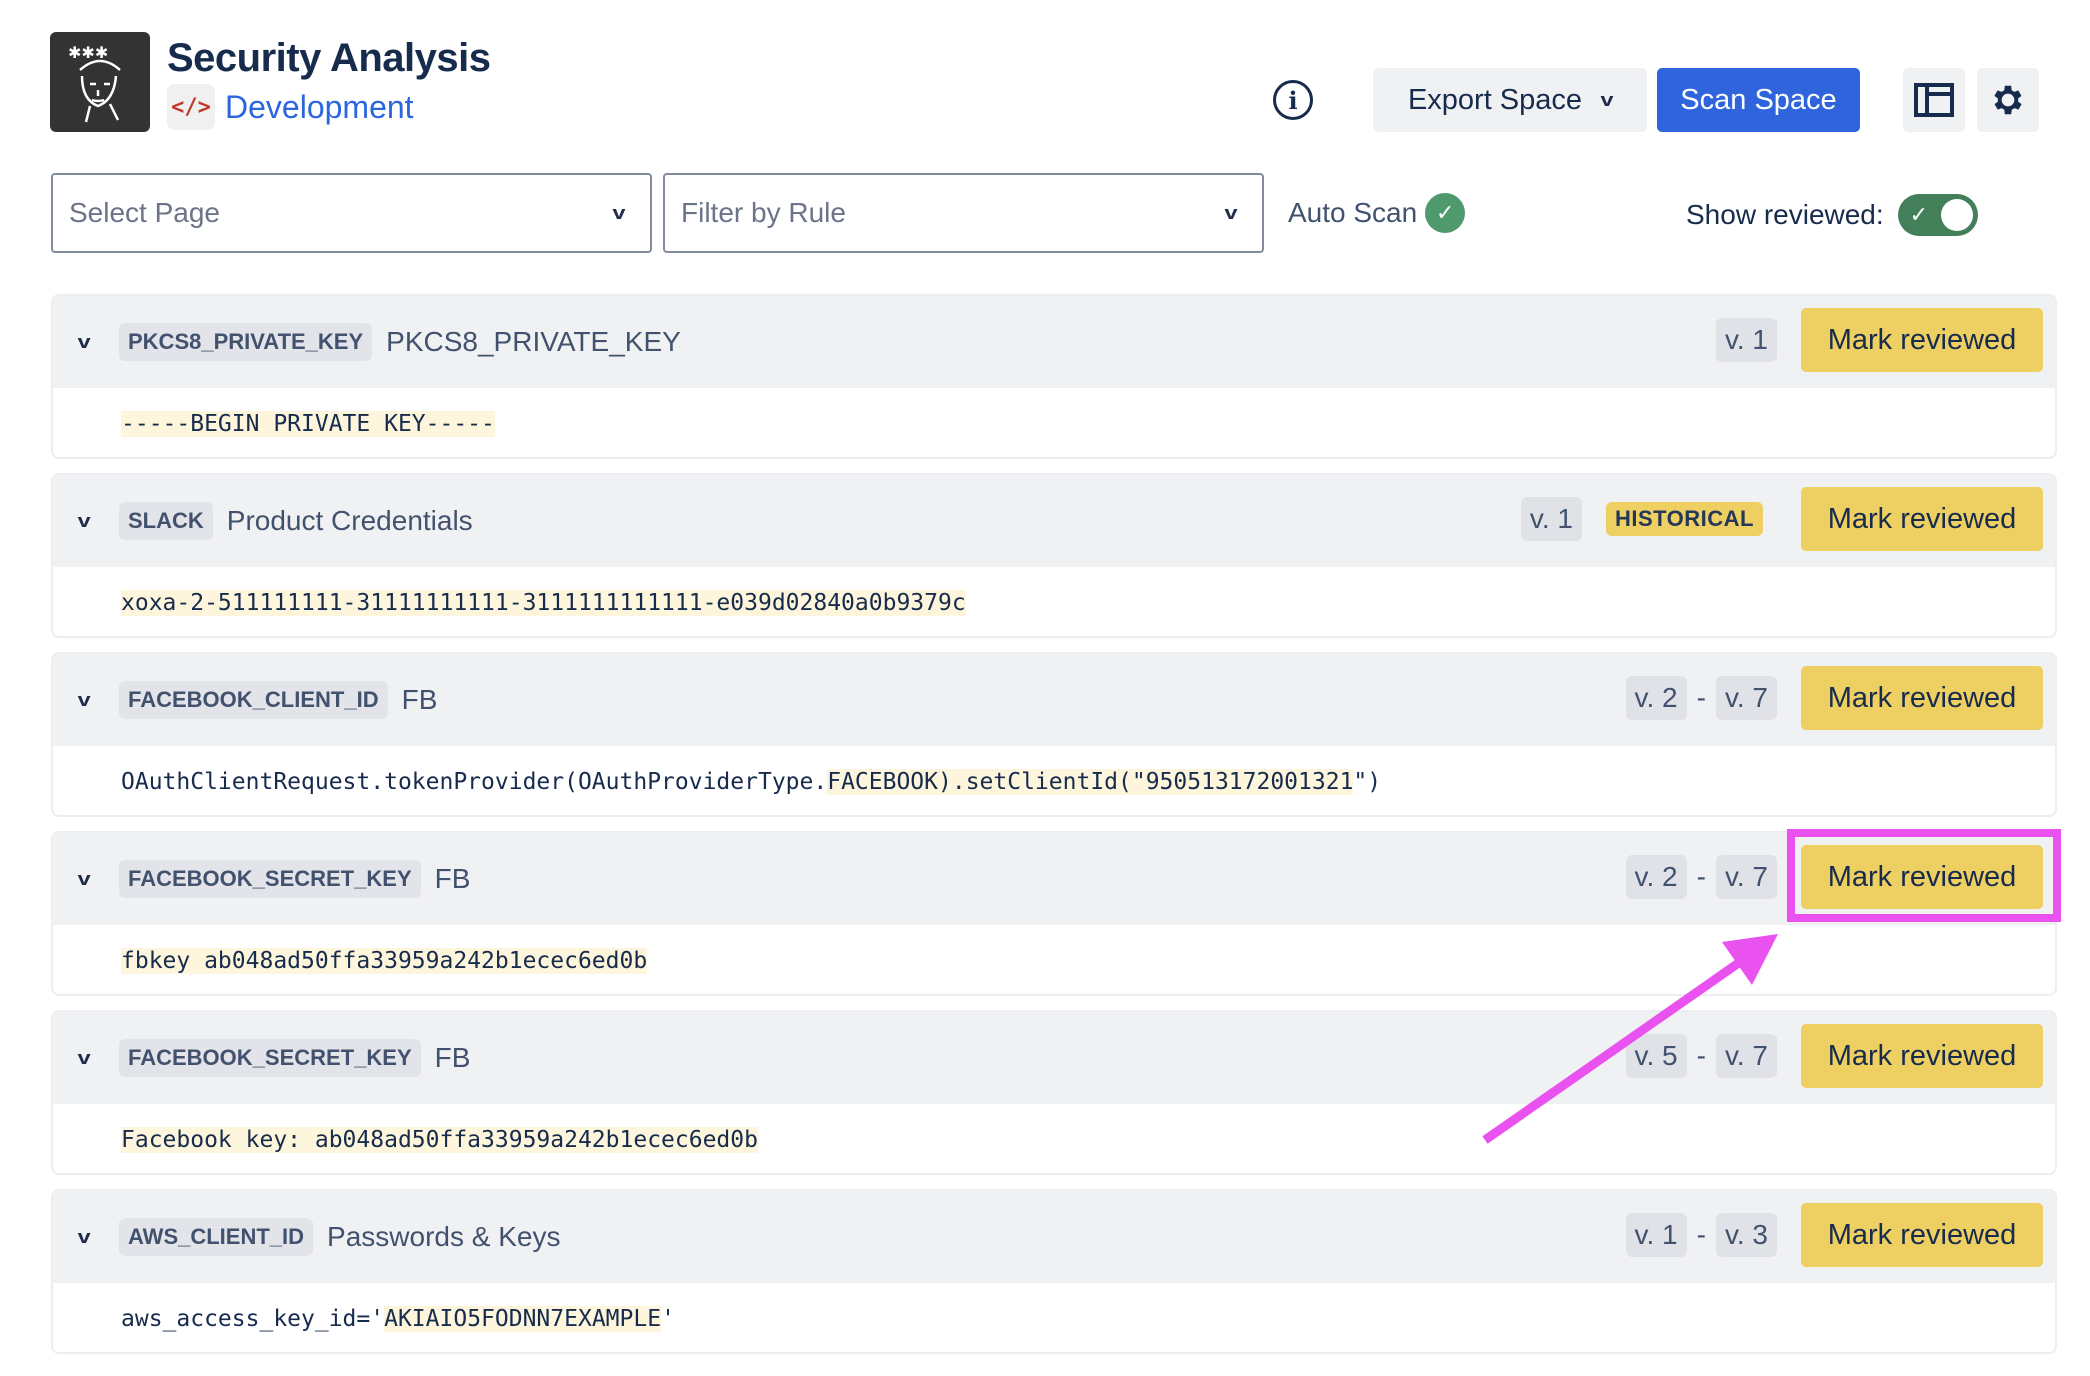 This screenshot has width=2090, height=1376. What do you see at coordinates (253, 700) in the screenshot?
I see `rule-tag: FACEBOOK_CLIENT_ID` at bounding box center [253, 700].